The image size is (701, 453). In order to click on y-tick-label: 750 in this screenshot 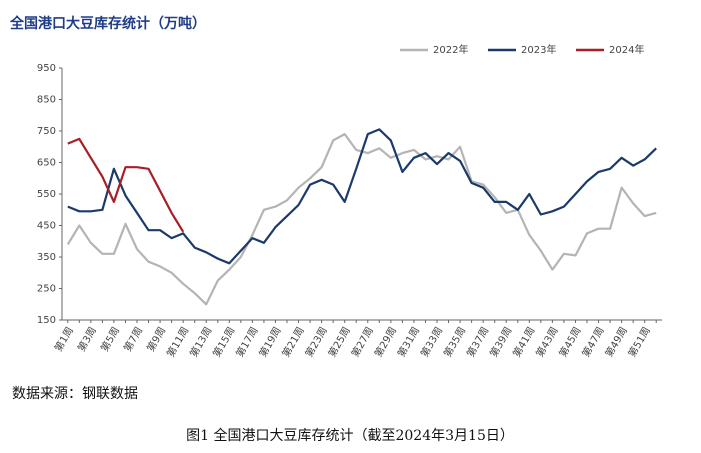, I will do `click(46, 131)`.